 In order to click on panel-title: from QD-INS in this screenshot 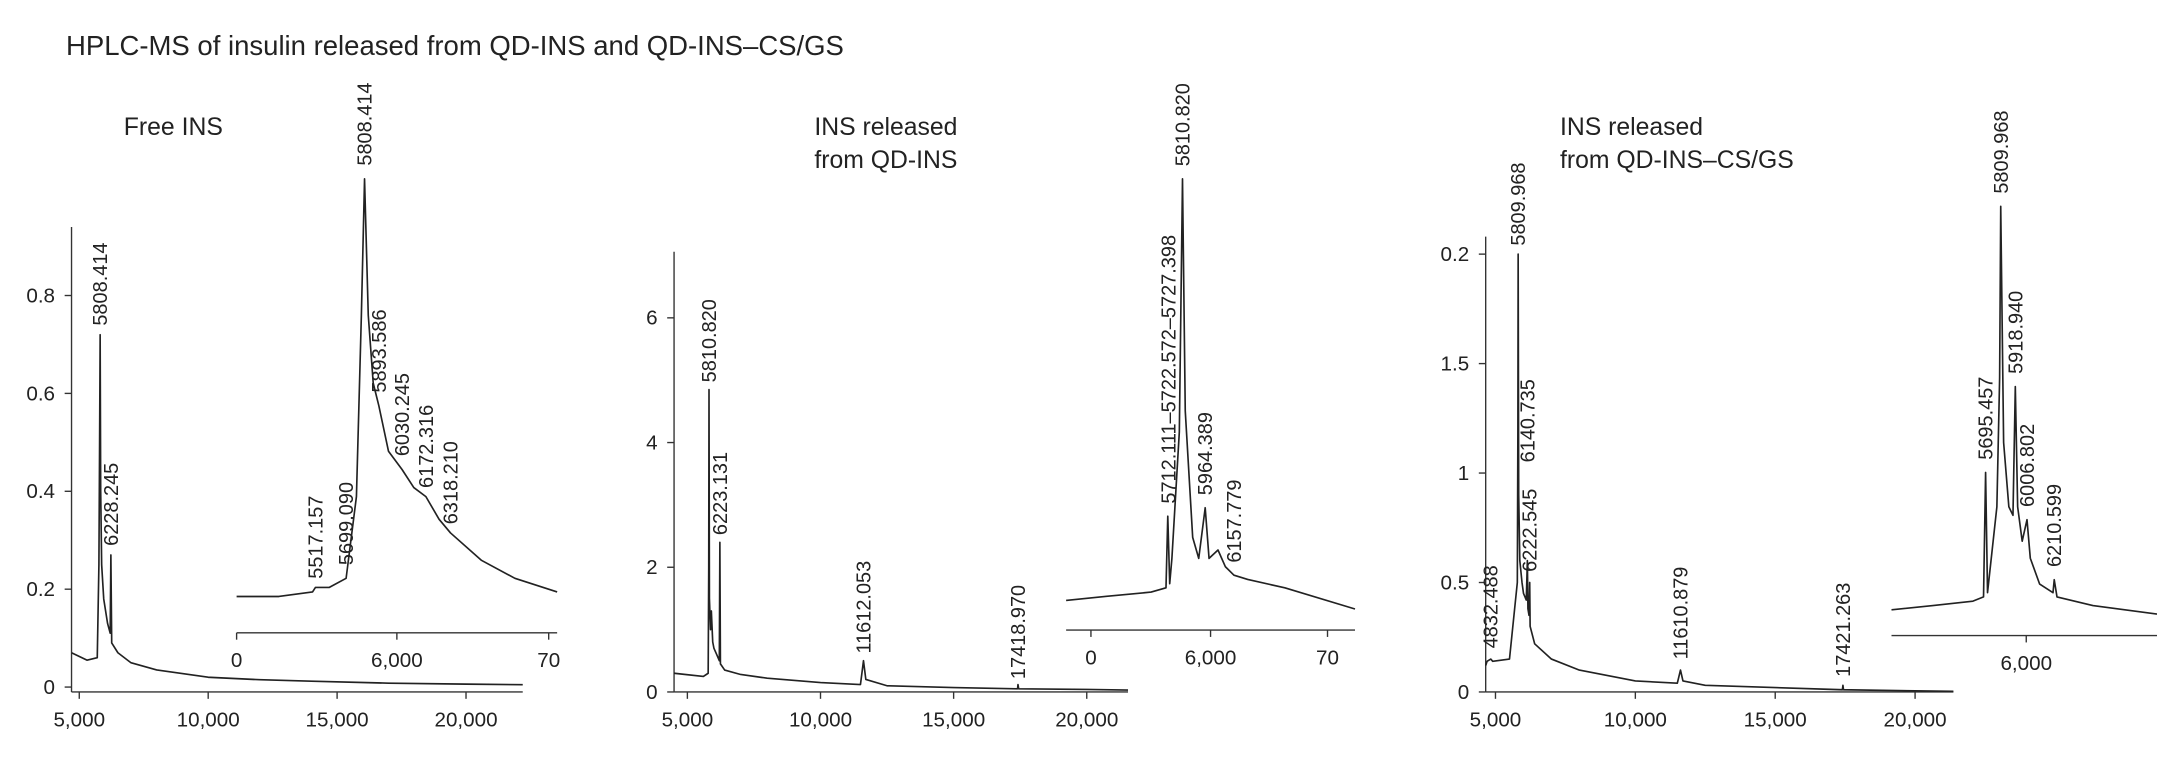, I will do `click(885, 160)`.